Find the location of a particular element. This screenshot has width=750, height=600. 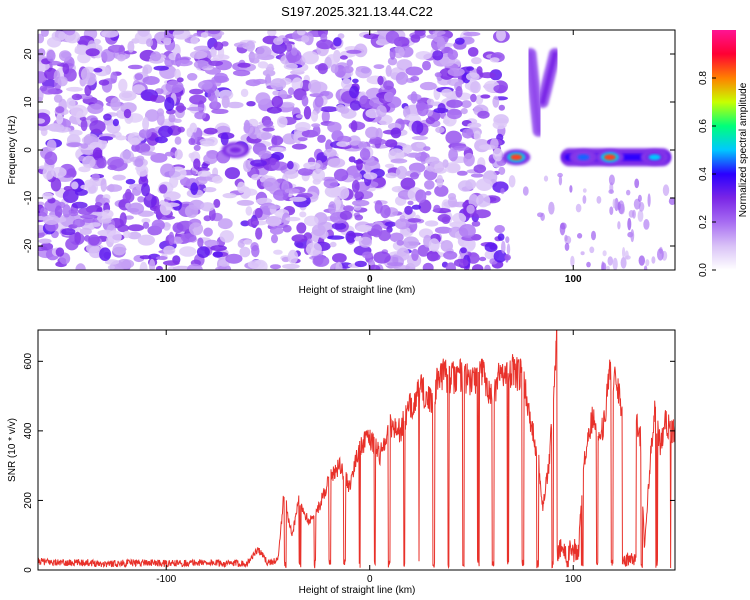

spectrogram-x-label: Height of straight line (km) is located at coordinates (357, 290).